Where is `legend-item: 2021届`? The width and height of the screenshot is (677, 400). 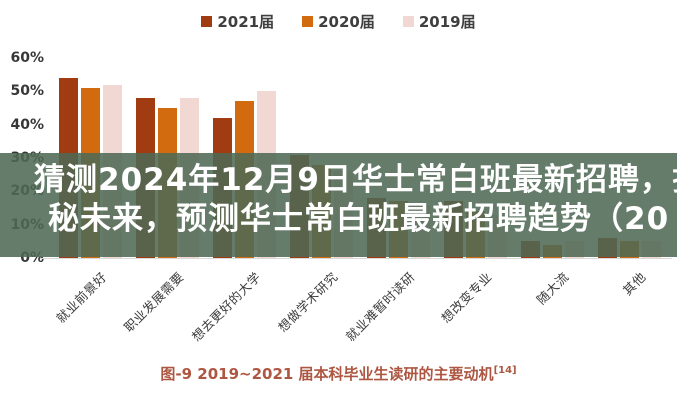
legend-item: 2021届 is located at coordinates (237, 21).